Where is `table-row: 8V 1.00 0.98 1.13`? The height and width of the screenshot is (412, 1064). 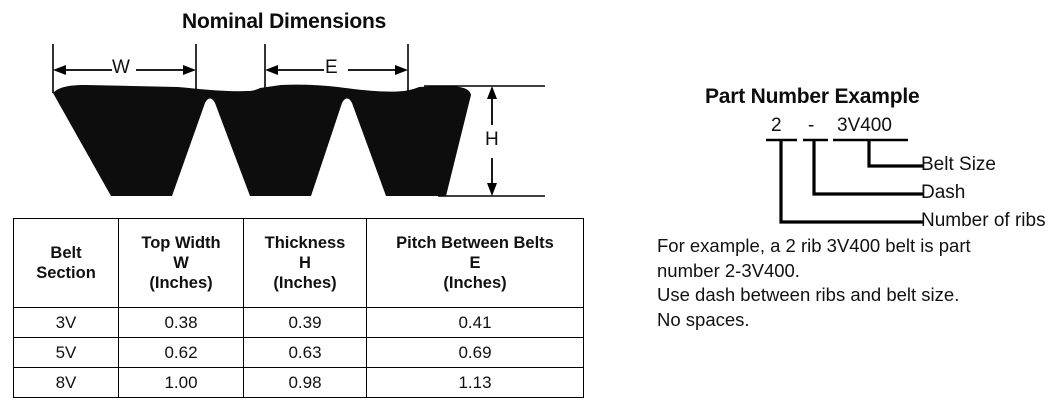
table-row: 8V 1.00 0.98 1.13 is located at coordinates (298, 382).